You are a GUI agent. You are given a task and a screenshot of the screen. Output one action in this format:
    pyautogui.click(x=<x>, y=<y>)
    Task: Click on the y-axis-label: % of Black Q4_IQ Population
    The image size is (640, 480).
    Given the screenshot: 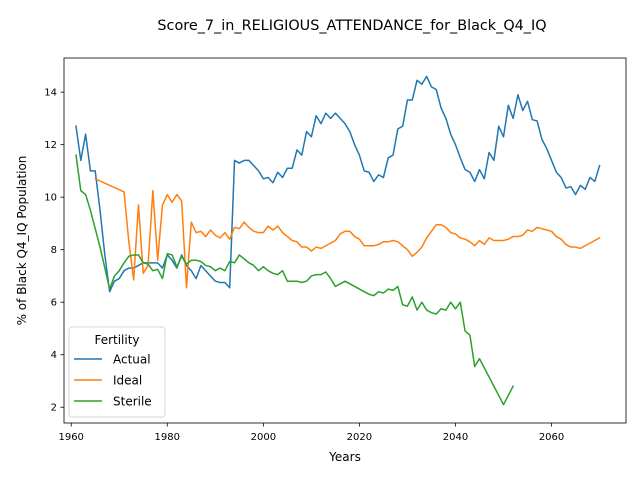 What is the action you would take?
    pyautogui.click(x=22, y=241)
    